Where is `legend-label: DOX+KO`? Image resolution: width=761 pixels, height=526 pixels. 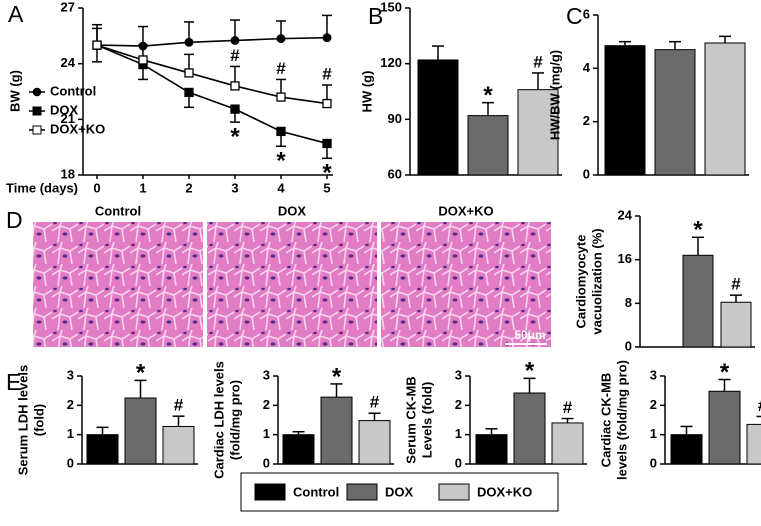 legend-label: DOX+KO is located at coordinates (77, 128).